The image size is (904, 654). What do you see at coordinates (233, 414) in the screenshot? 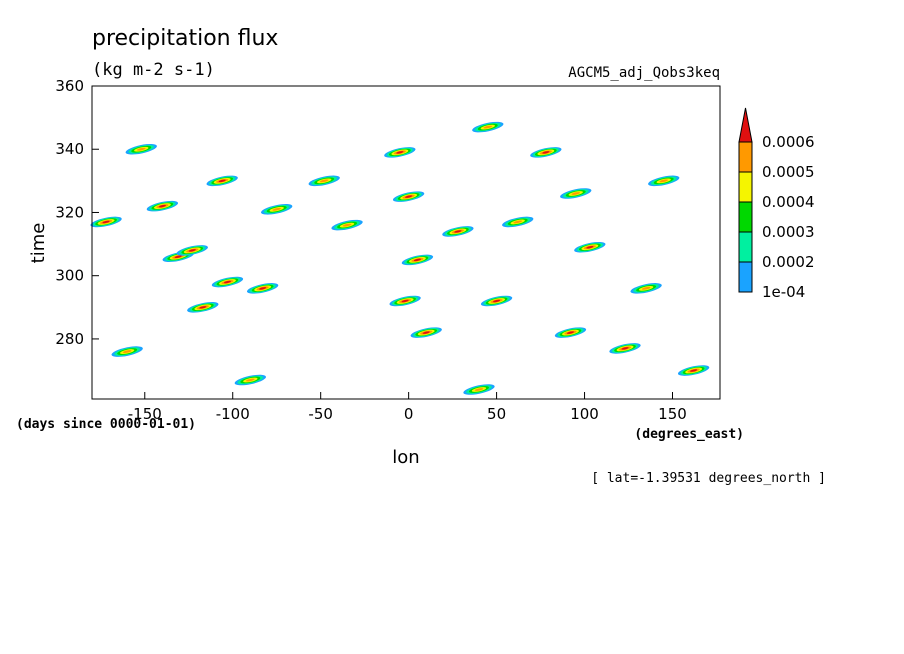
I see `x-tick-label: -100` at bounding box center [233, 414].